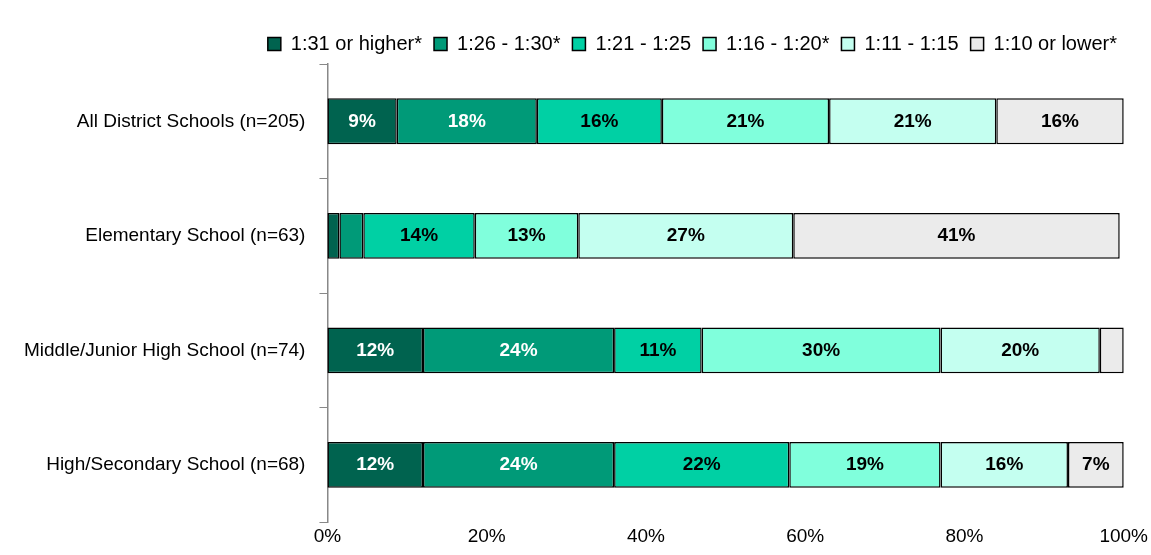  Describe the element at coordinates (356, 42) in the screenshot. I see `legend-label: 1:31 or higher*` at that location.